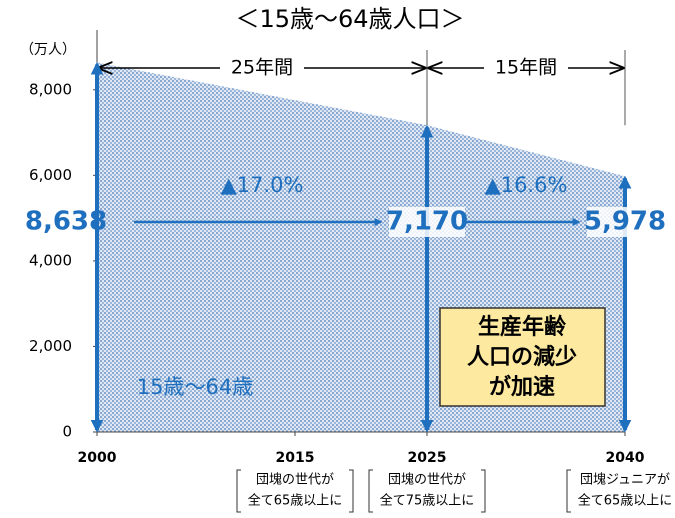  Describe the element at coordinates (50, 346) in the screenshot. I see `y-tick-label: 2,000` at that location.